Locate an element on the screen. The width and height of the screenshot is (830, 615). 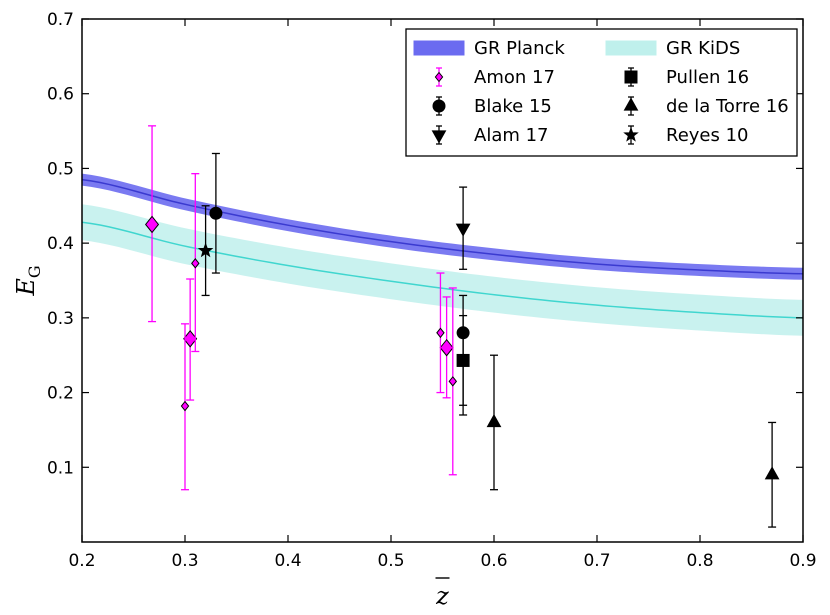
y-tick-label: 0.2 is located at coordinates (60, 394).